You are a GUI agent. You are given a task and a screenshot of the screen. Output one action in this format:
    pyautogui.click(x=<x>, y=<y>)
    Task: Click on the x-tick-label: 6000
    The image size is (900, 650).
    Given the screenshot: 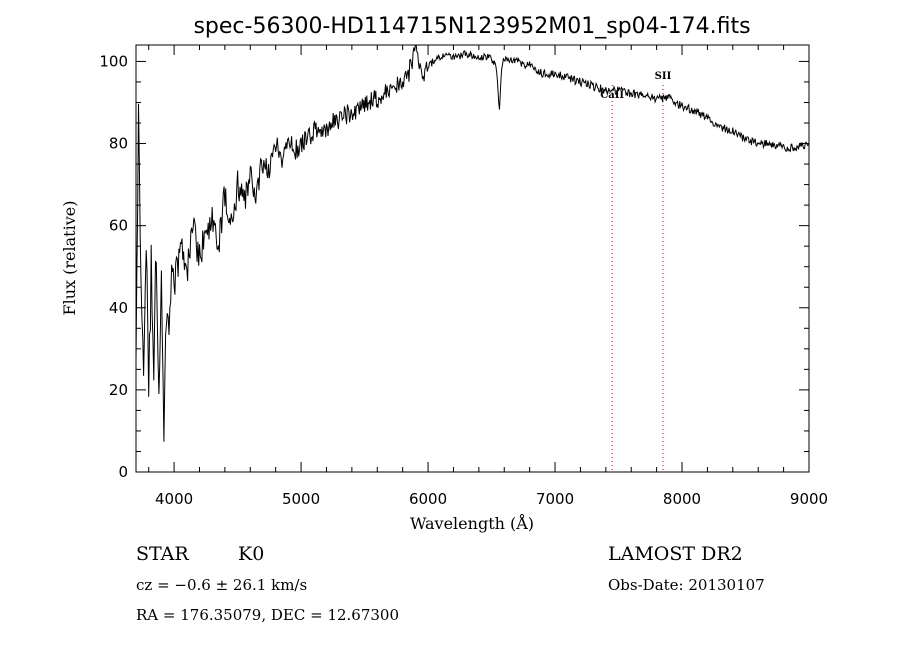 What is the action you would take?
    pyautogui.click(x=428, y=499)
    